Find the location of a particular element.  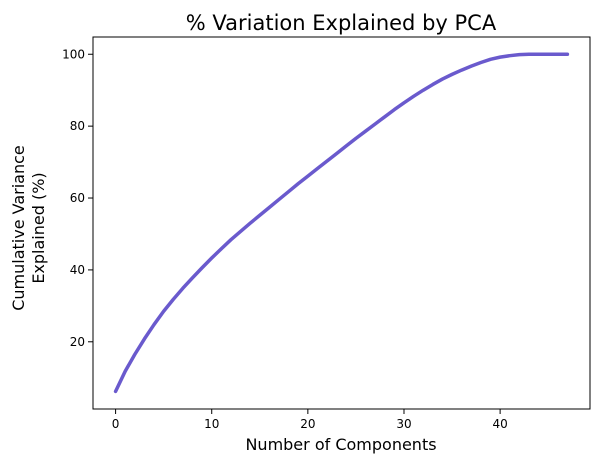

chart-title: % Variation Explained by PCA is located at coordinates (341, 23).